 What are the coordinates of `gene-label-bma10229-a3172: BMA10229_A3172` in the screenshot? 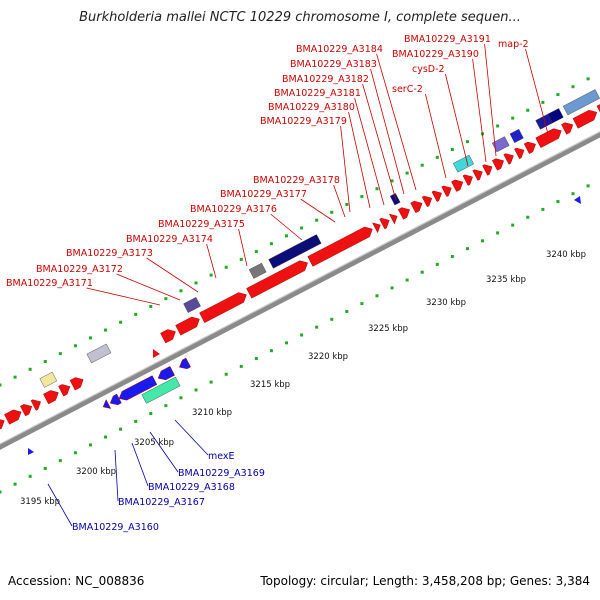 It's located at (79, 269).